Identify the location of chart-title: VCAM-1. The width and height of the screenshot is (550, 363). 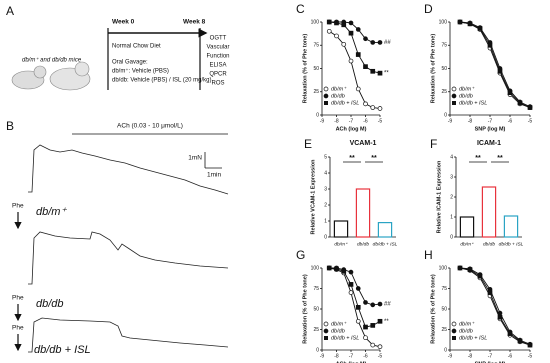
(363, 143).